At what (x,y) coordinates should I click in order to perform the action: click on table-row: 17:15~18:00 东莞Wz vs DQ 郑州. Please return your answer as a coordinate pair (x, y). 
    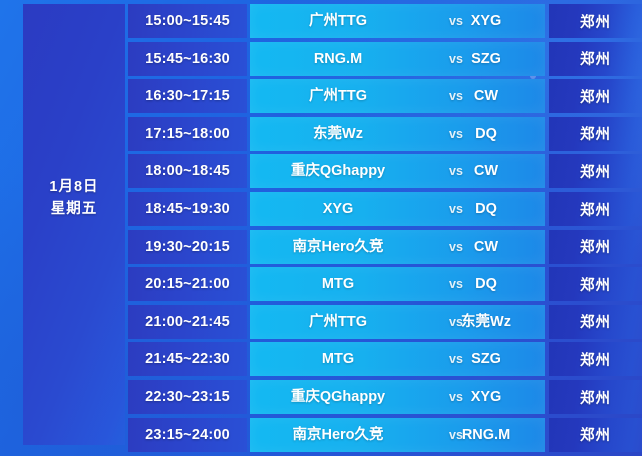
    Looking at the image, I should click on (321, 133).